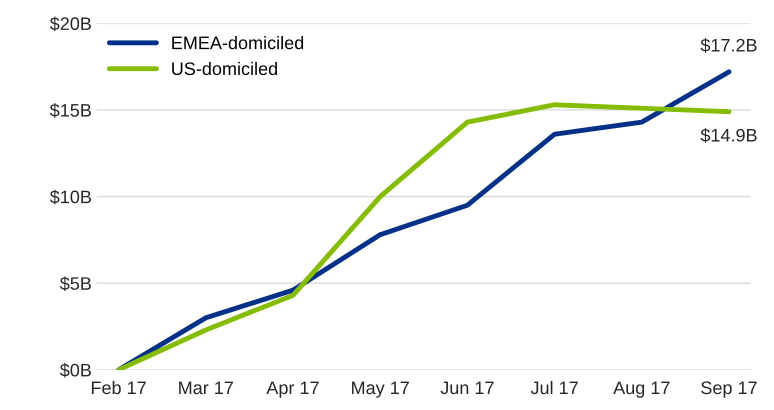 Image resolution: width=774 pixels, height=410 pixels. Describe the element at coordinates (75, 370) in the screenshot. I see `y-tick-label: $0B` at that location.